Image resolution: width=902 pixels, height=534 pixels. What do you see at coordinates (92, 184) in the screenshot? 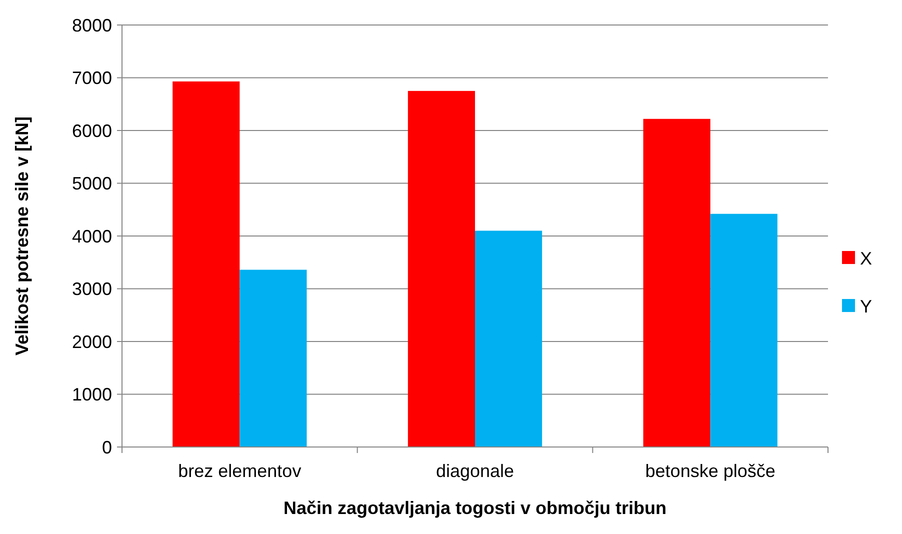
I see `y-tick-label: 5000` at bounding box center [92, 184].